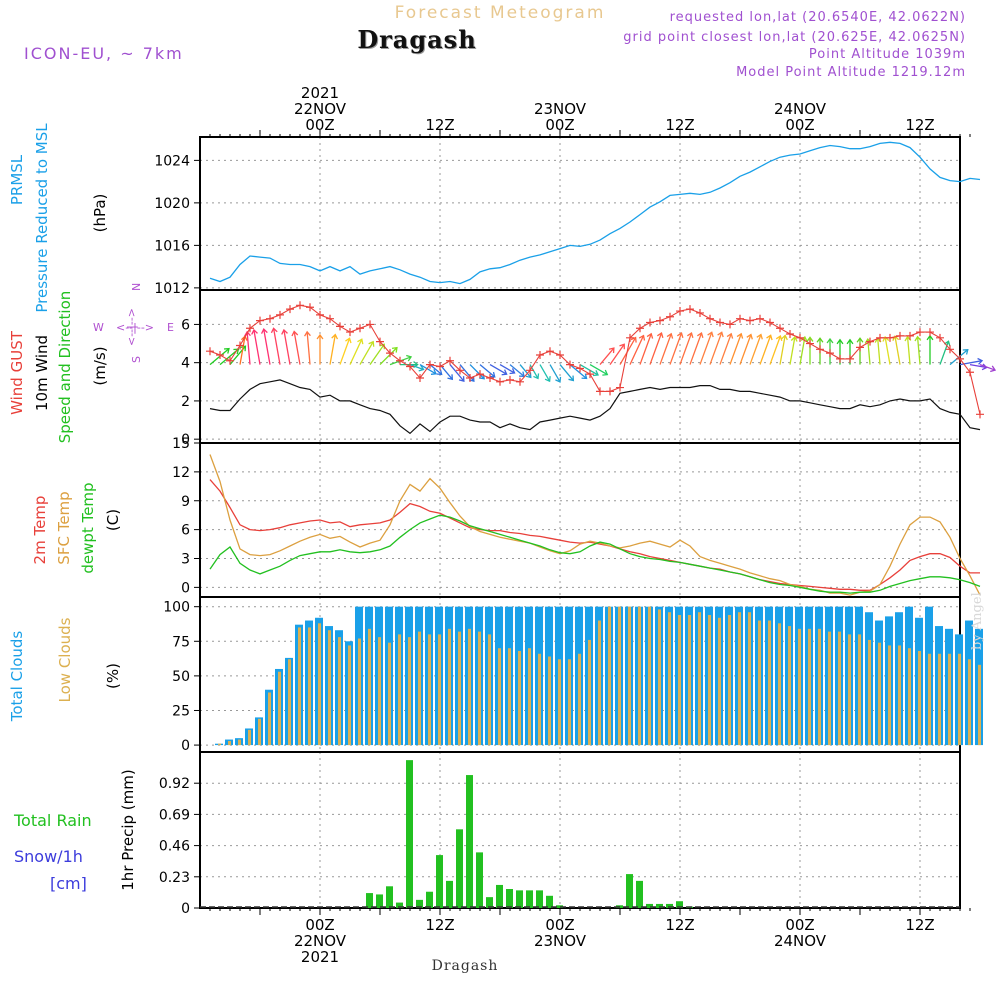  What do you see at coordinates (65, 367) in the screenshot?
I see `wind-label-speed-direction: Speed and Direction` at bounding box center [65, 367].